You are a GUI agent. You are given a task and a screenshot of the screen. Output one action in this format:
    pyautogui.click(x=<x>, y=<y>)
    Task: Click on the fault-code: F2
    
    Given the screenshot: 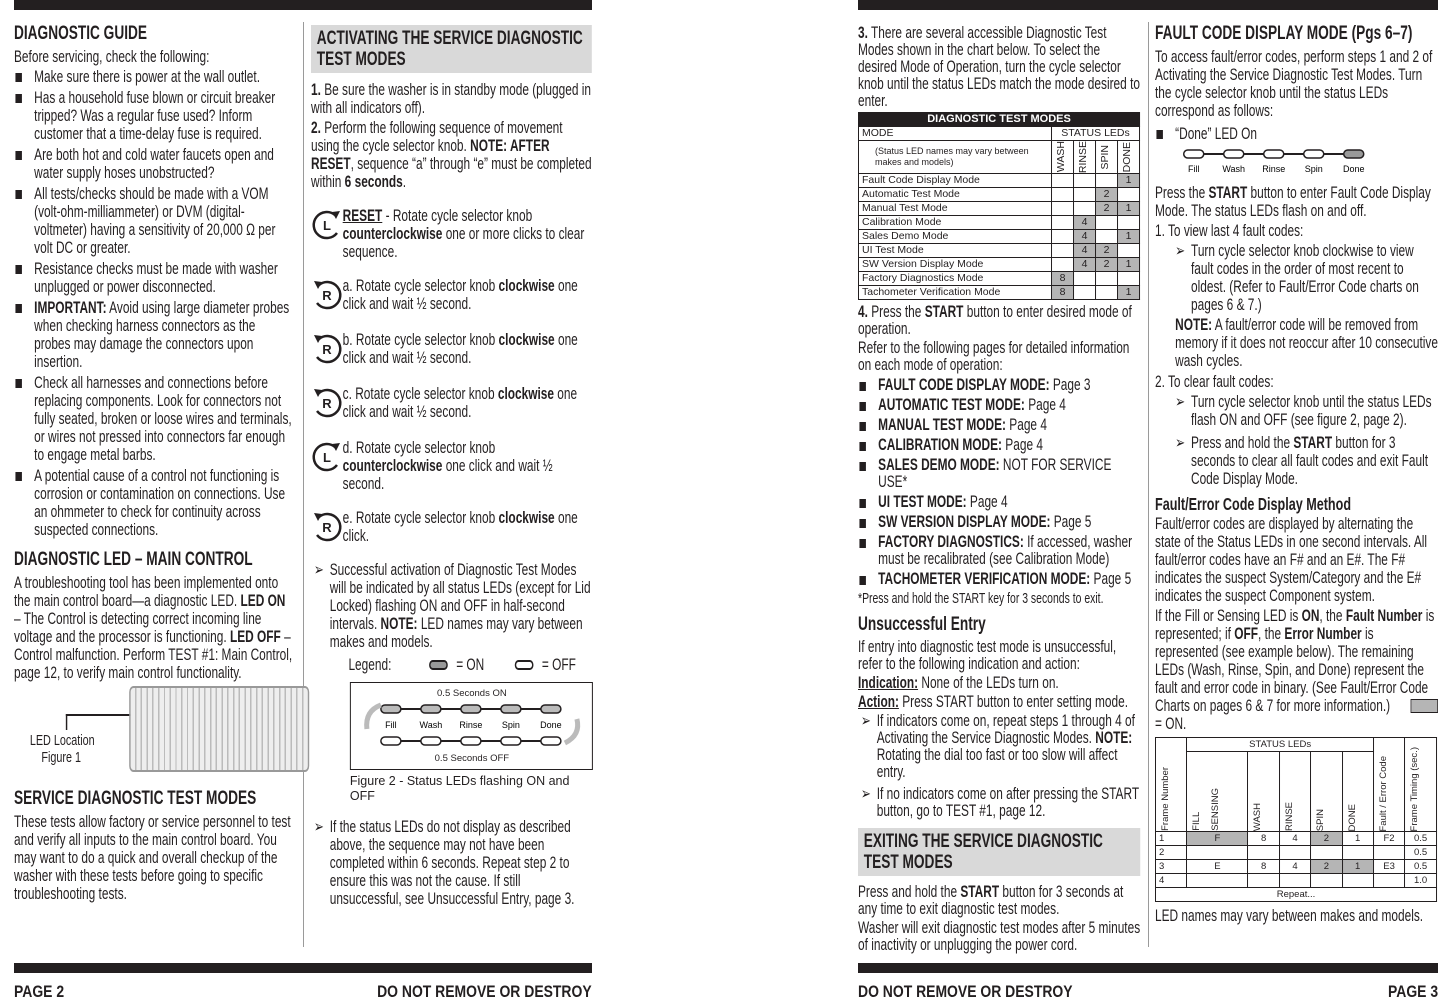 What is the action you would take?
    pyautogui.click(x=1389, y=838)
    